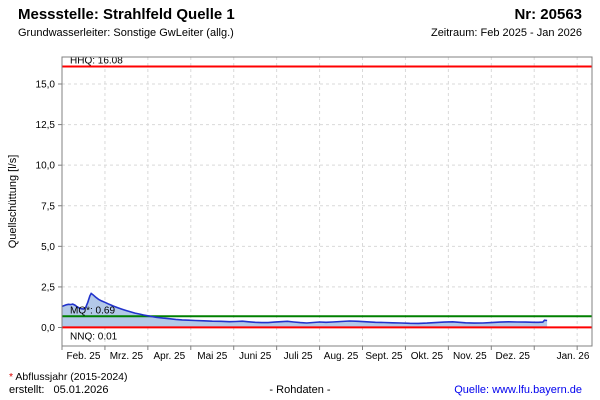 This screenshot has width=600, height=400. Describe the element at coordinates (46, 166) in the screenshot. I see `y-tick-label: 10,0` at that location.